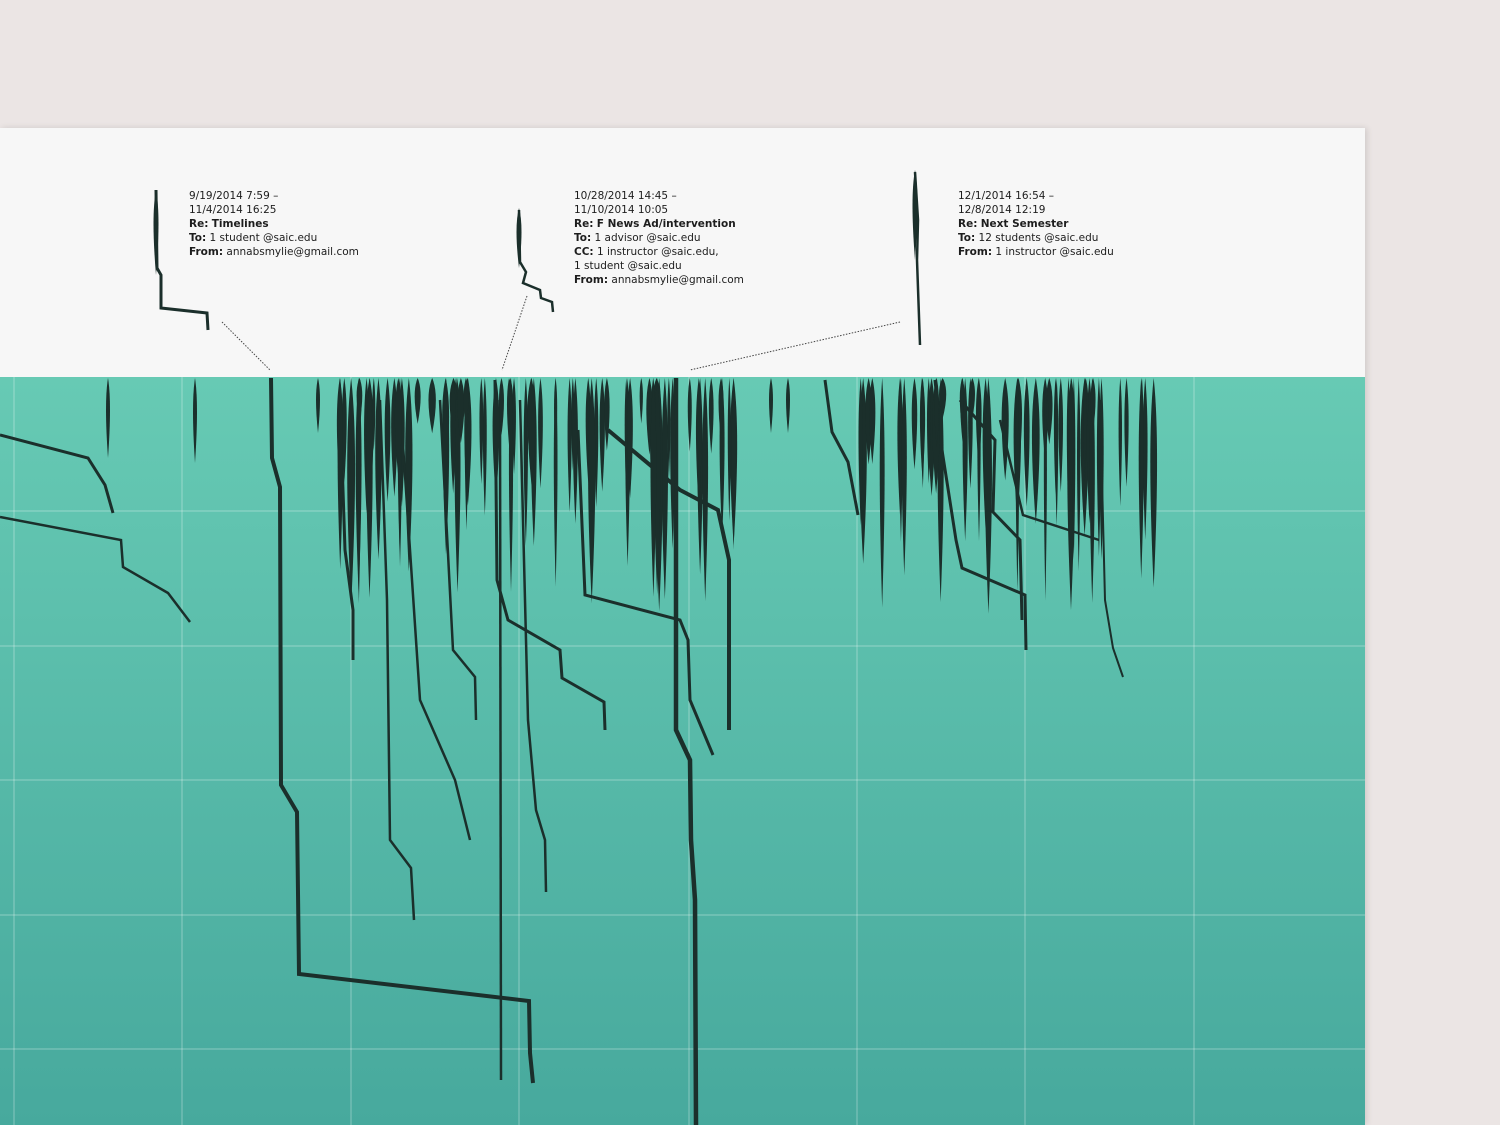 The height and width of the screenshot is (1125, 1500). I want to click on callout-glyph-timelines-head, so click(156, 232).